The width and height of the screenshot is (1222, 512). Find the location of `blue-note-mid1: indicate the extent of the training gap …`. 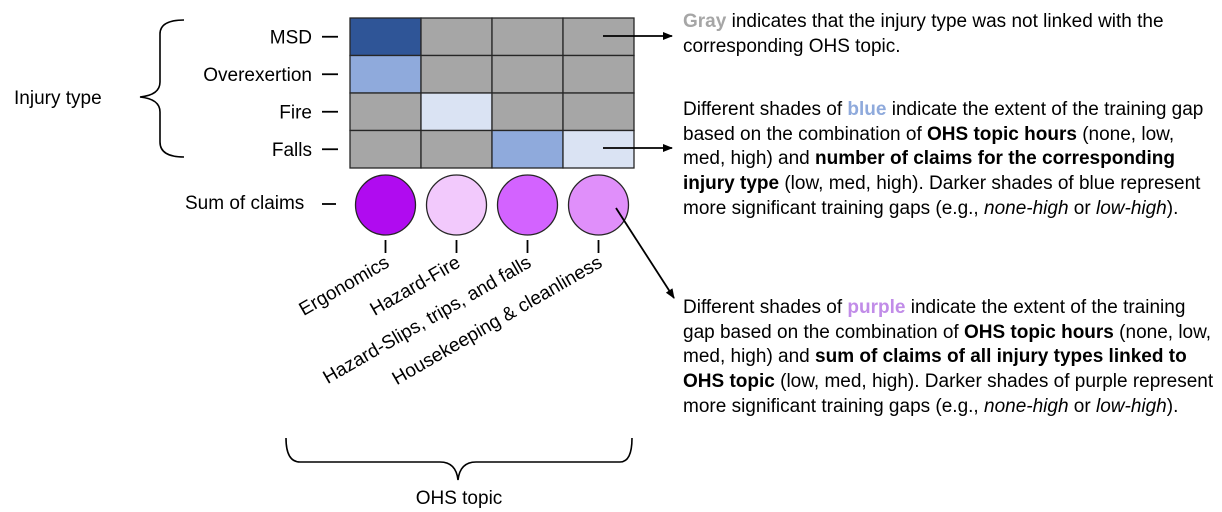

blue-note-mid1: indicate the extent of the training gap … is located at coordinates (943, 122).